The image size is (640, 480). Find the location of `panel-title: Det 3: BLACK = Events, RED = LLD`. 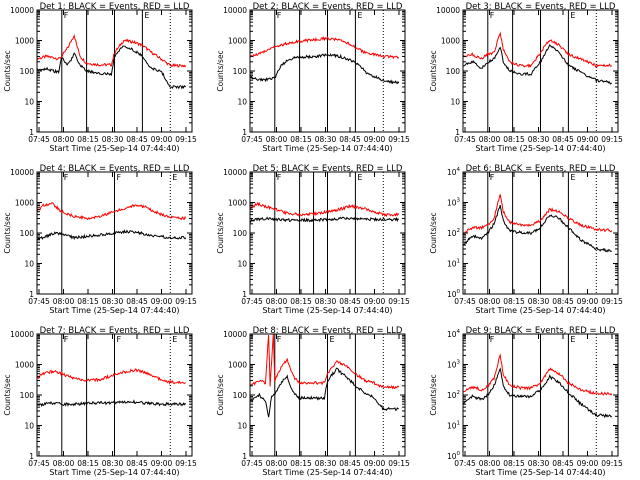

panel-title: Det 3: BLACK = Events, RED = LLD is located at coordinates (541, 7).